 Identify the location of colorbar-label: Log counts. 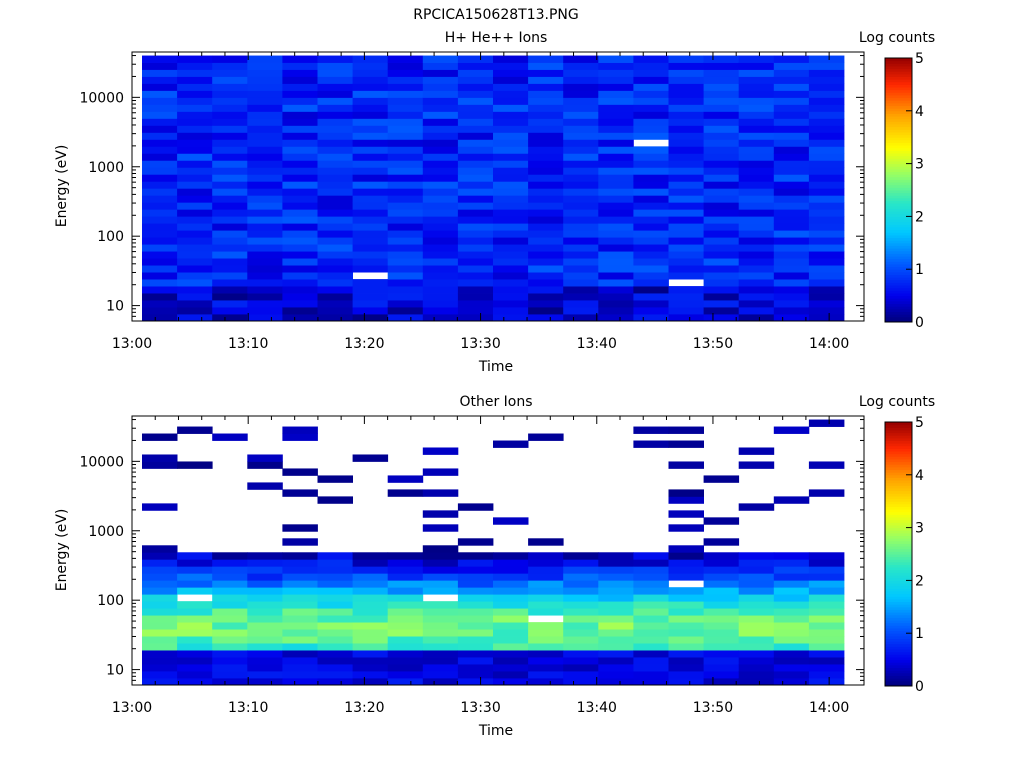
(897, 38).